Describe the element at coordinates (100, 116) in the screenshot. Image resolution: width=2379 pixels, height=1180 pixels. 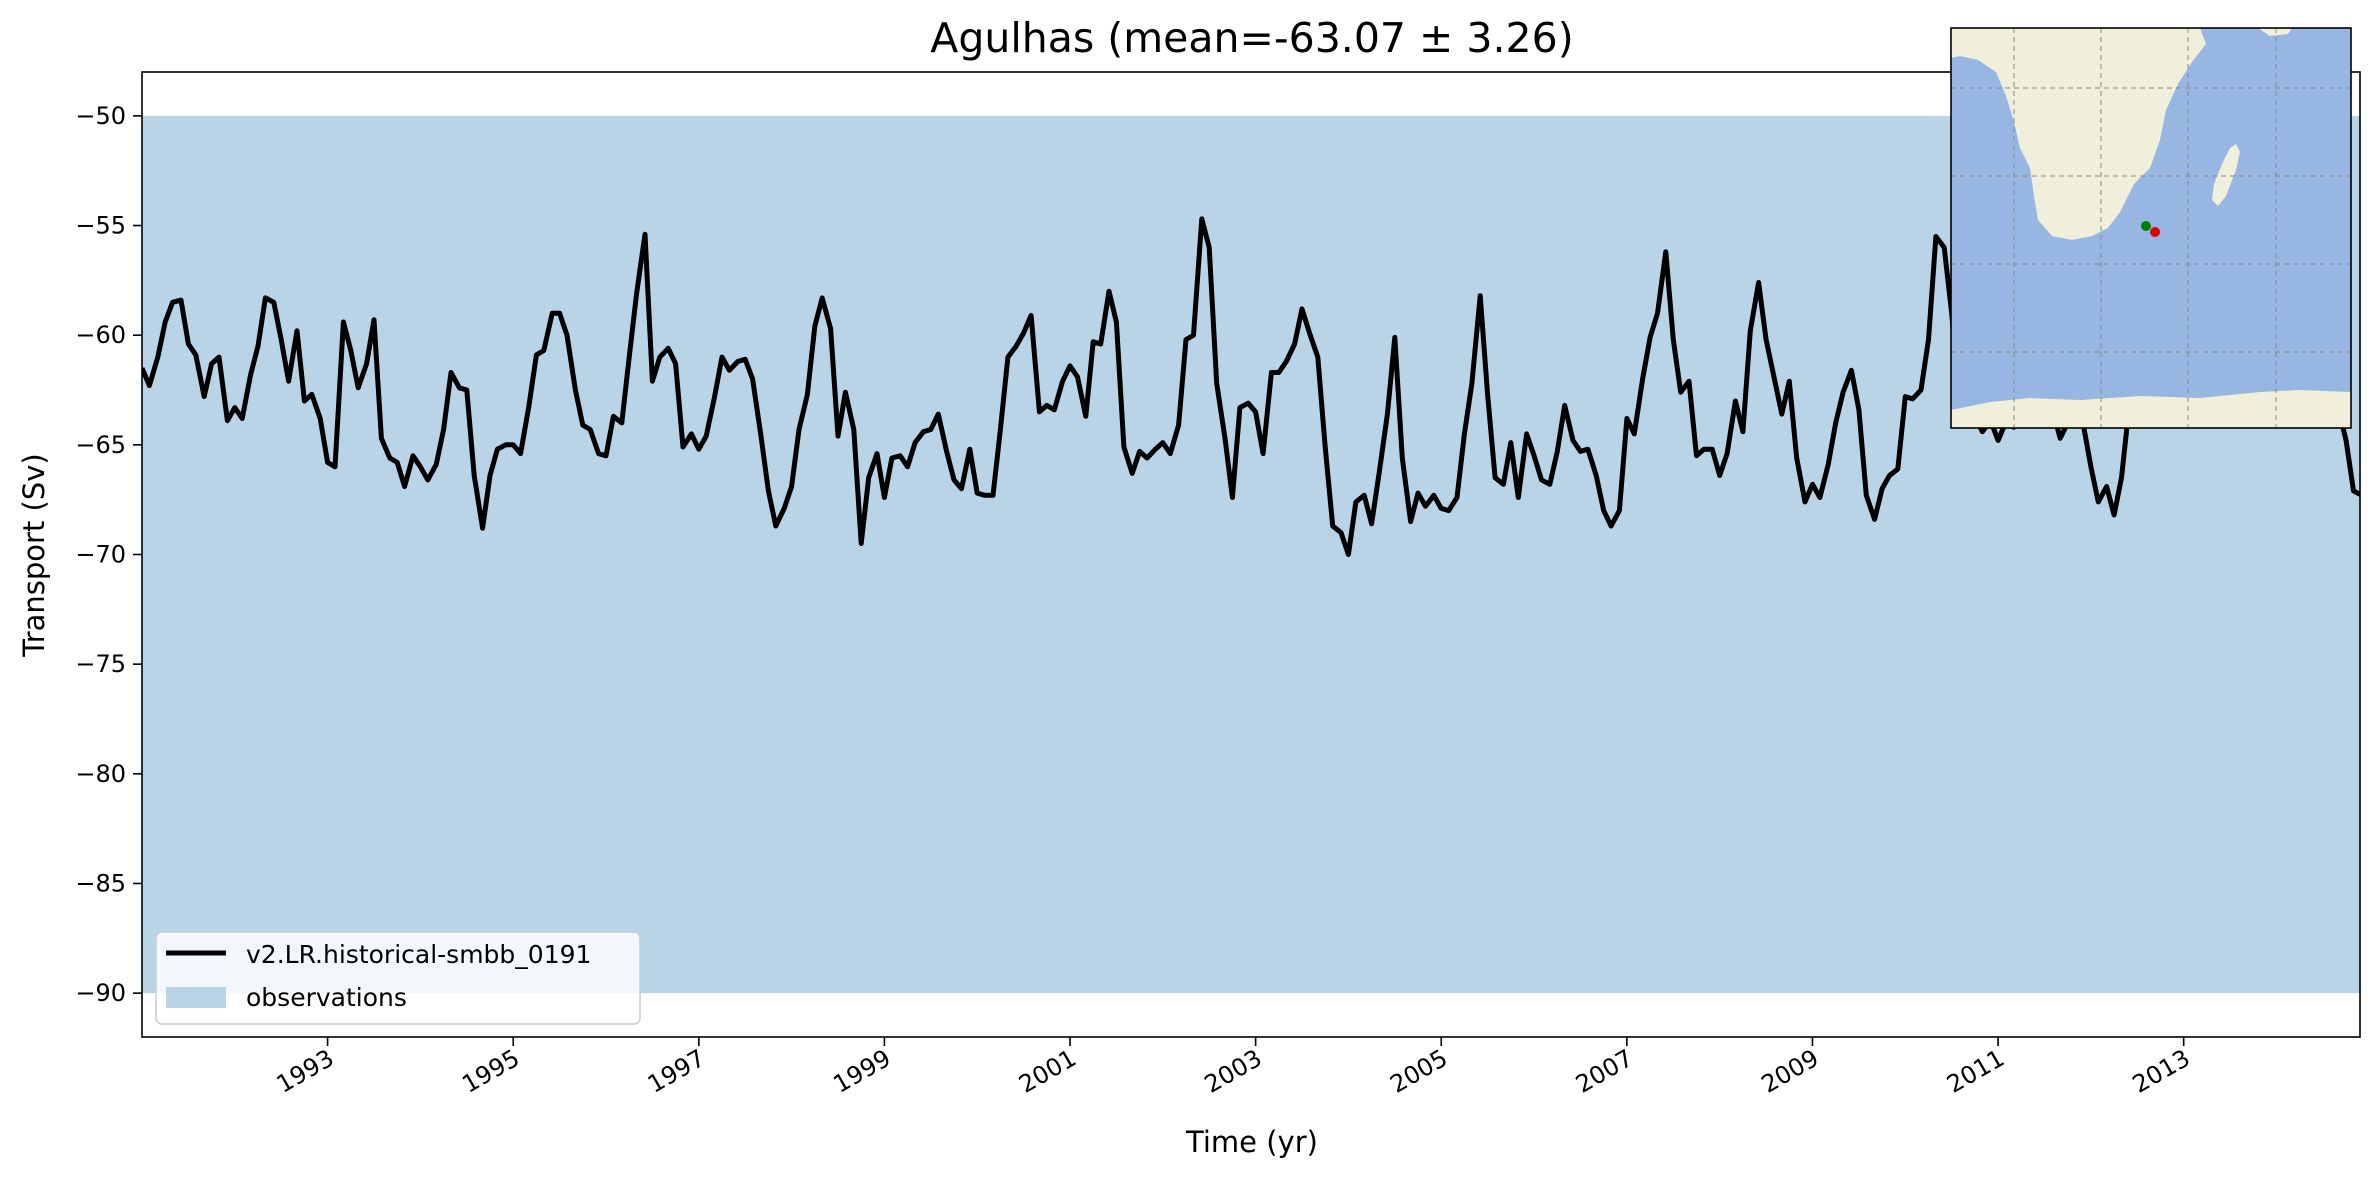
I see `y-tick-label: −50` at that location.